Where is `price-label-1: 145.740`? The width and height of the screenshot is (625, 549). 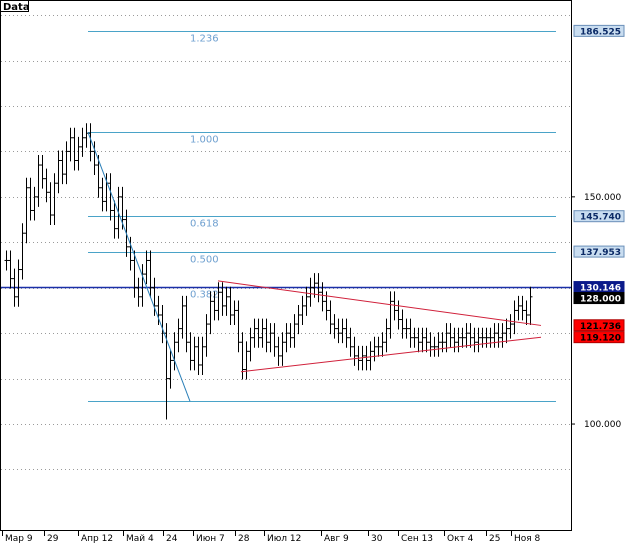 price-label-1: 145.740 is located at coordinates (600, 218).